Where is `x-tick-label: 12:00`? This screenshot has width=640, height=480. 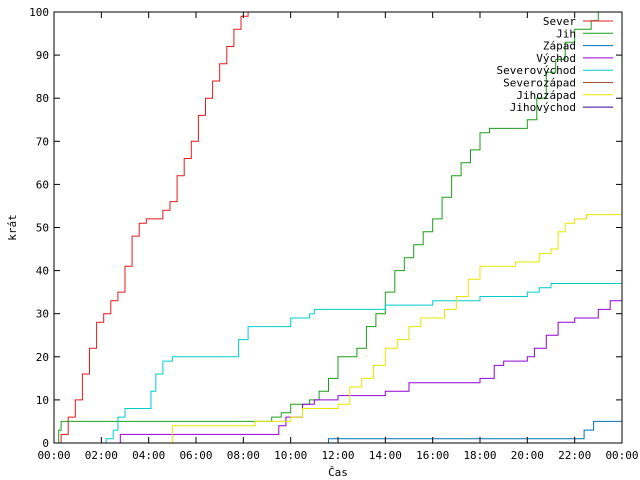
x-tick-label: 12:00 is located at coordinates (337, 455).